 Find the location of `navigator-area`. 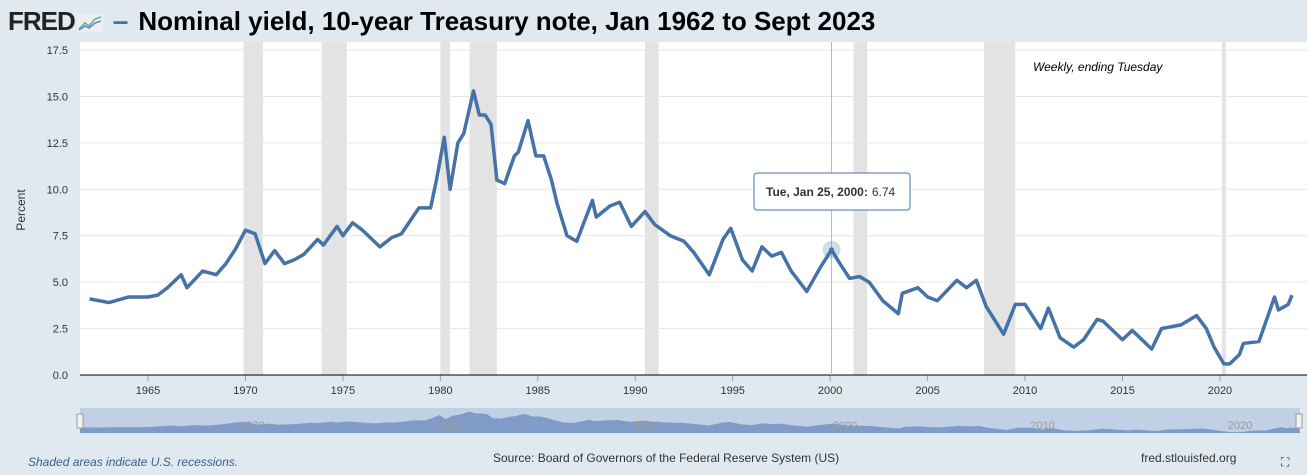

navigator-area is located at coordinates (690, 422).